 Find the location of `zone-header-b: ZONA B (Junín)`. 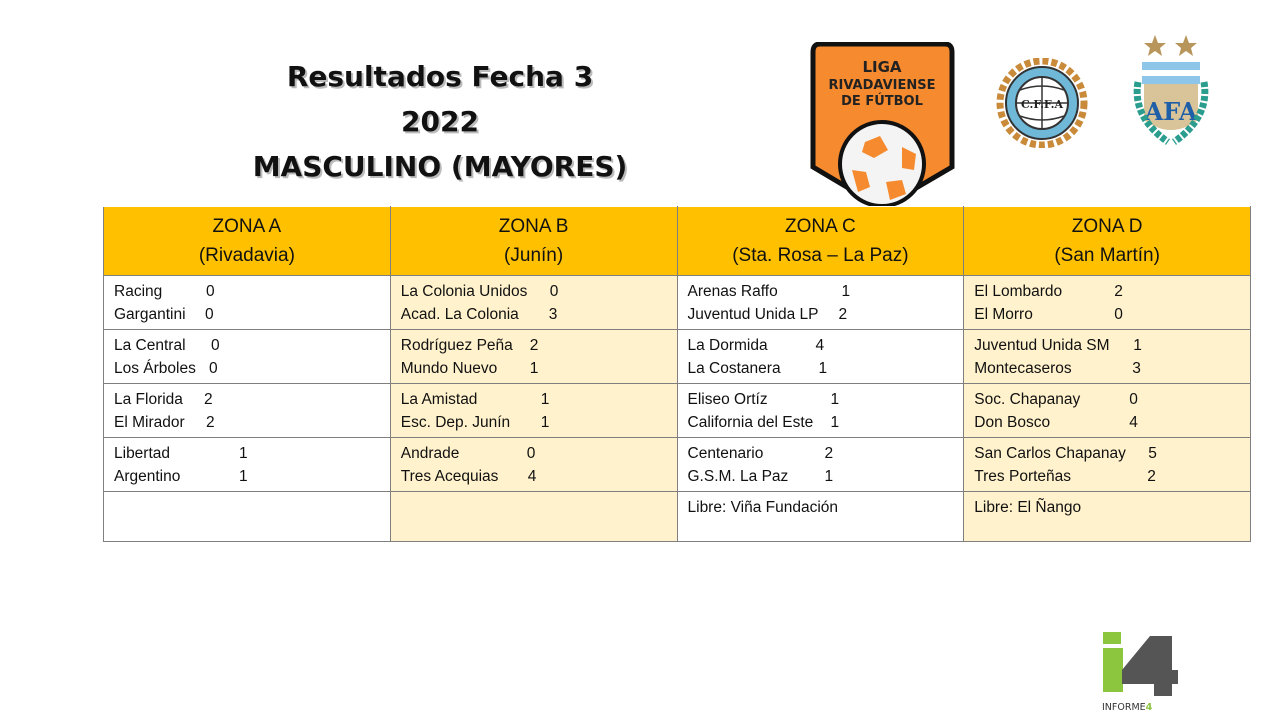

zone-header-b: ZONA B (Junín) is located at coordinates (534, 241).